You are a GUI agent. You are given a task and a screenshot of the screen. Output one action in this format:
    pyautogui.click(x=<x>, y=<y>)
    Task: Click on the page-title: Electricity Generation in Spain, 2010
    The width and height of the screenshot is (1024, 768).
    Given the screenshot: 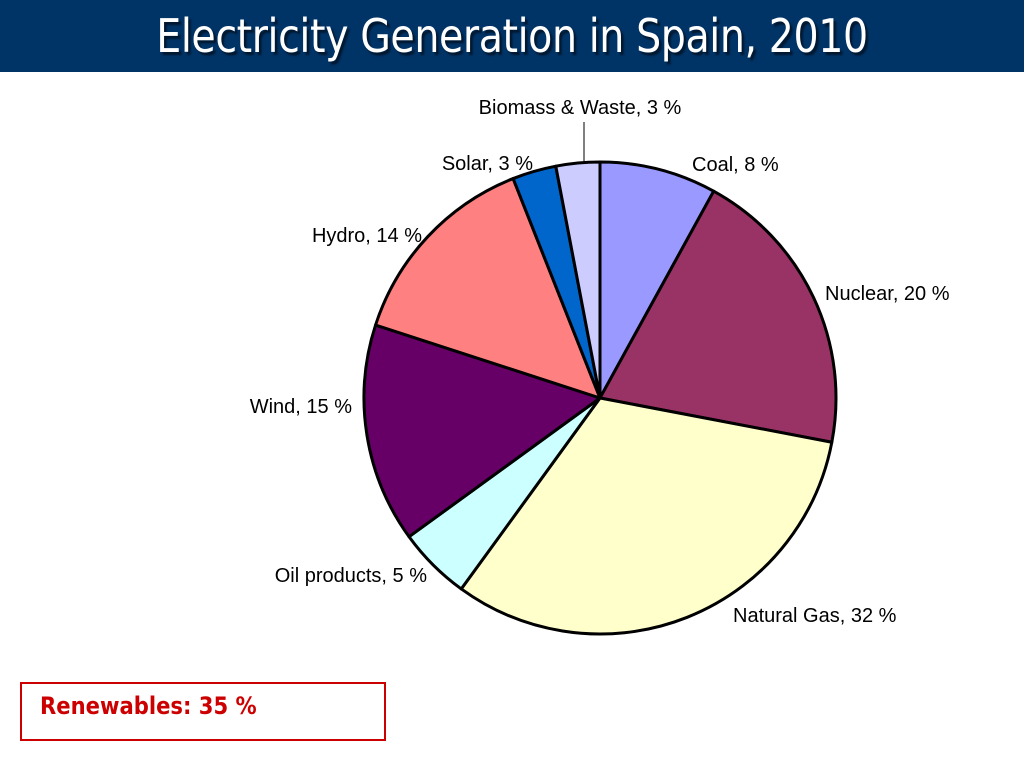 What is the action you would take?
    pyautogui.click(x=512, y=36)
    